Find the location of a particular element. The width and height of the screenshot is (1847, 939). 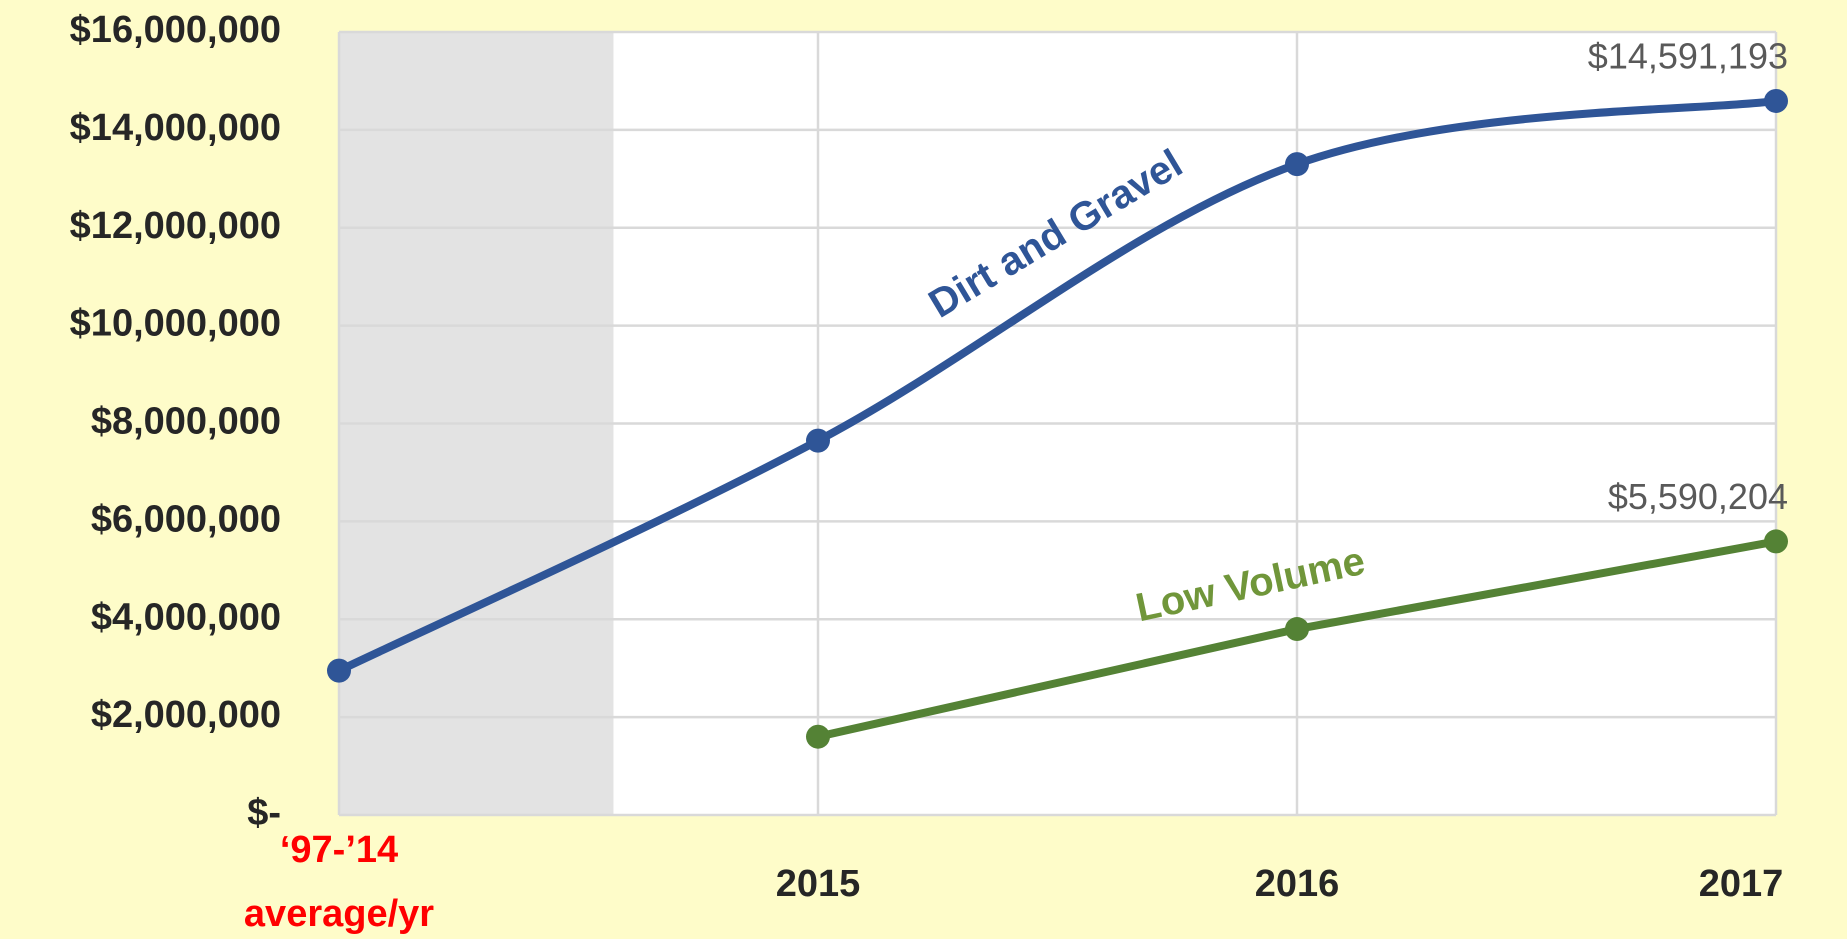

x-tick-label: 2016 is located at coordinates (1297, 884).